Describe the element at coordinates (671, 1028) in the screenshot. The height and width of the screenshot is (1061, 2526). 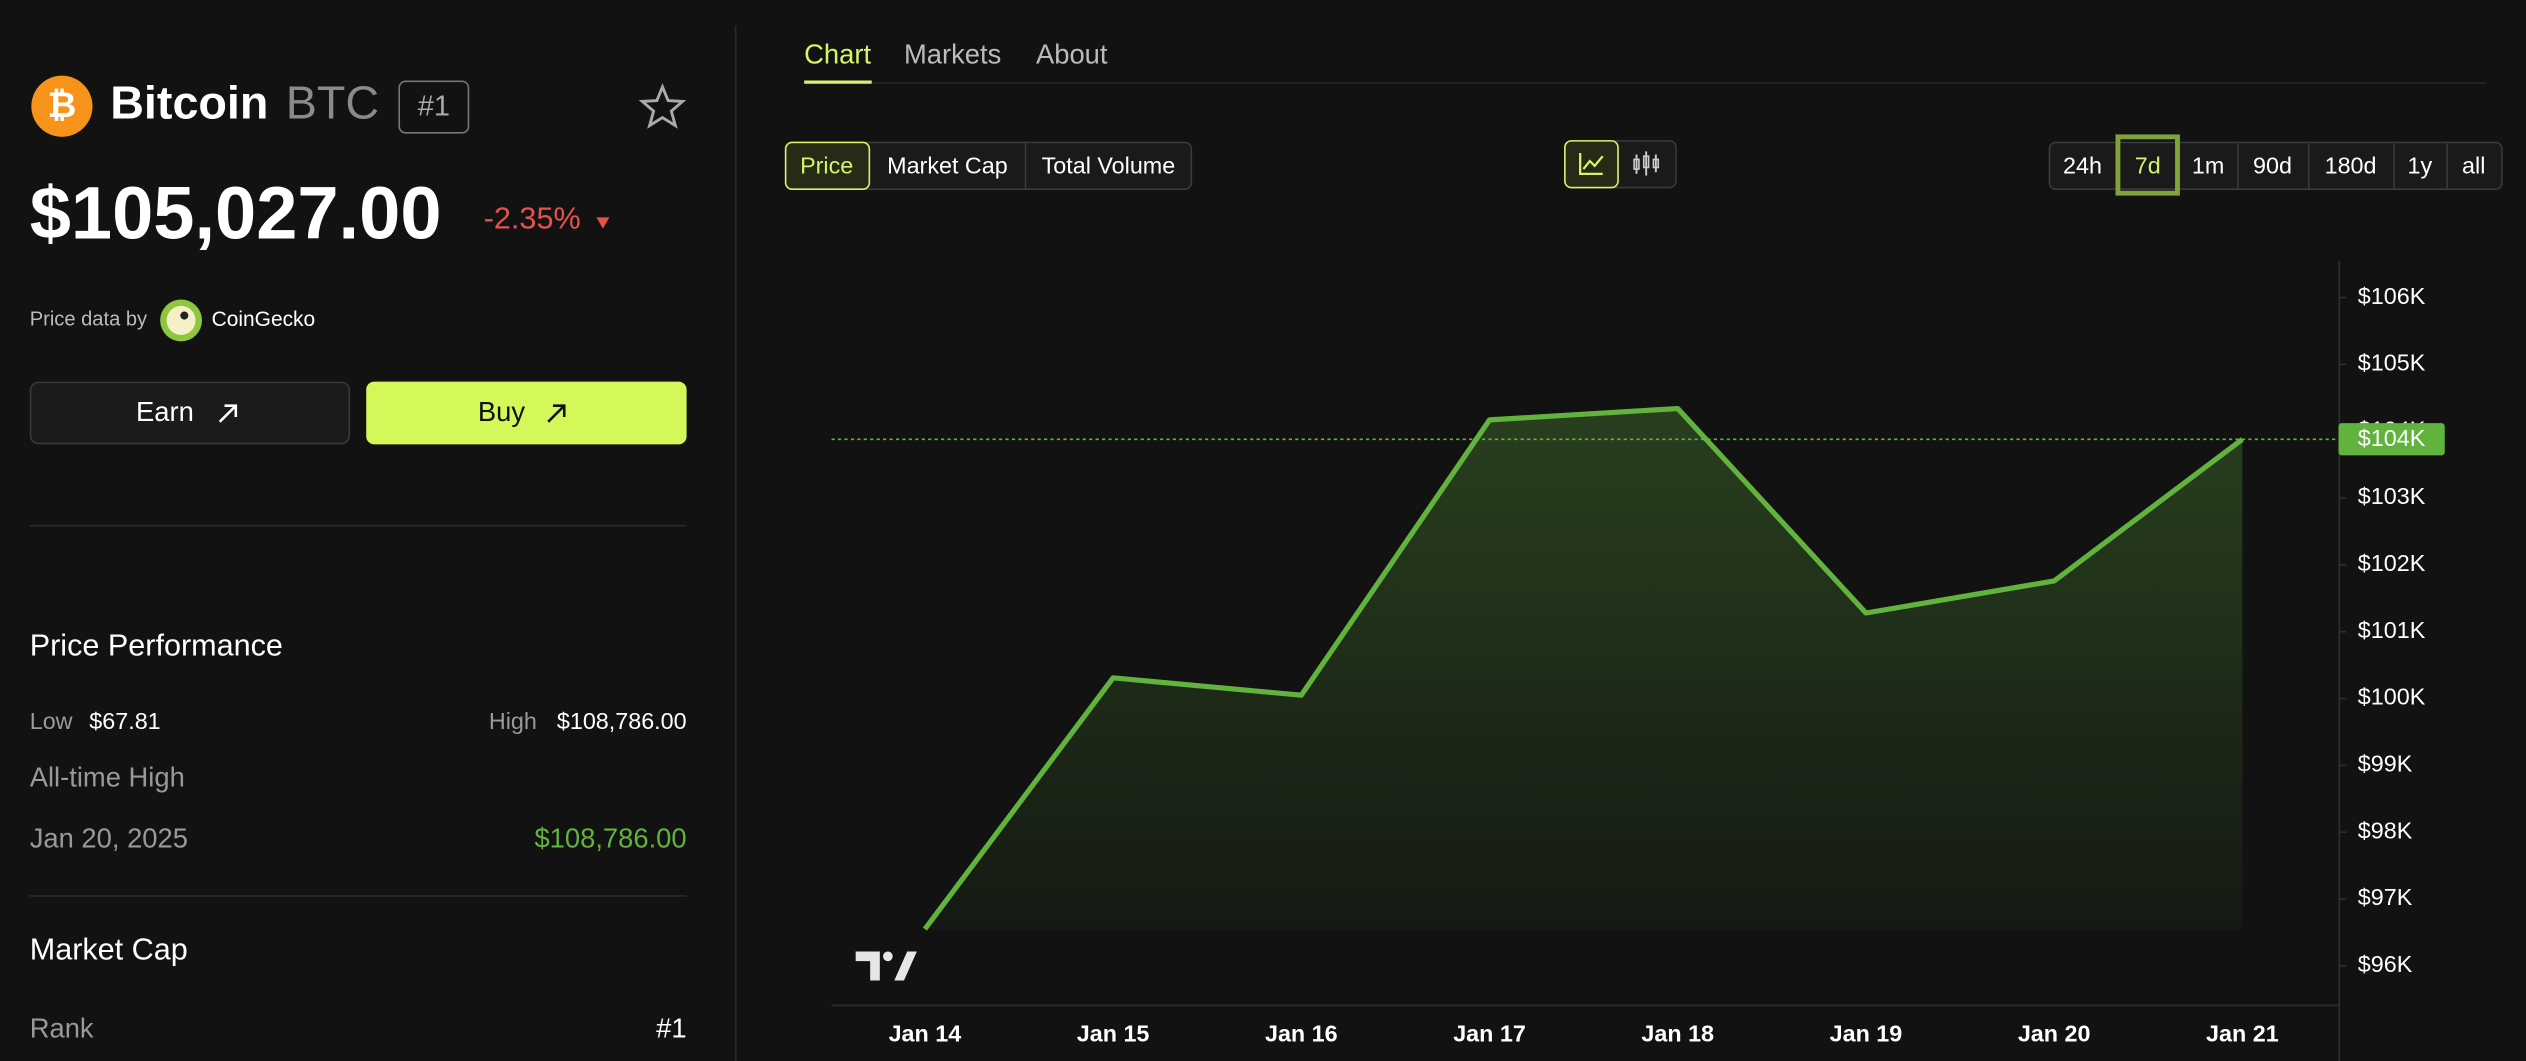
I see `rank-value: #1` at that location.